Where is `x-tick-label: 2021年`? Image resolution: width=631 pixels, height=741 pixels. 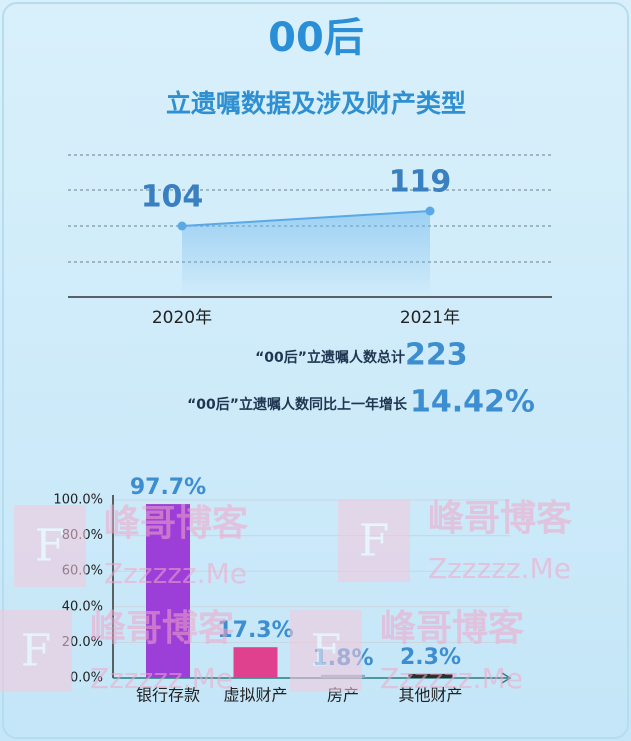 x-tick-label: 2021年 is located at coordinates (430, 318).